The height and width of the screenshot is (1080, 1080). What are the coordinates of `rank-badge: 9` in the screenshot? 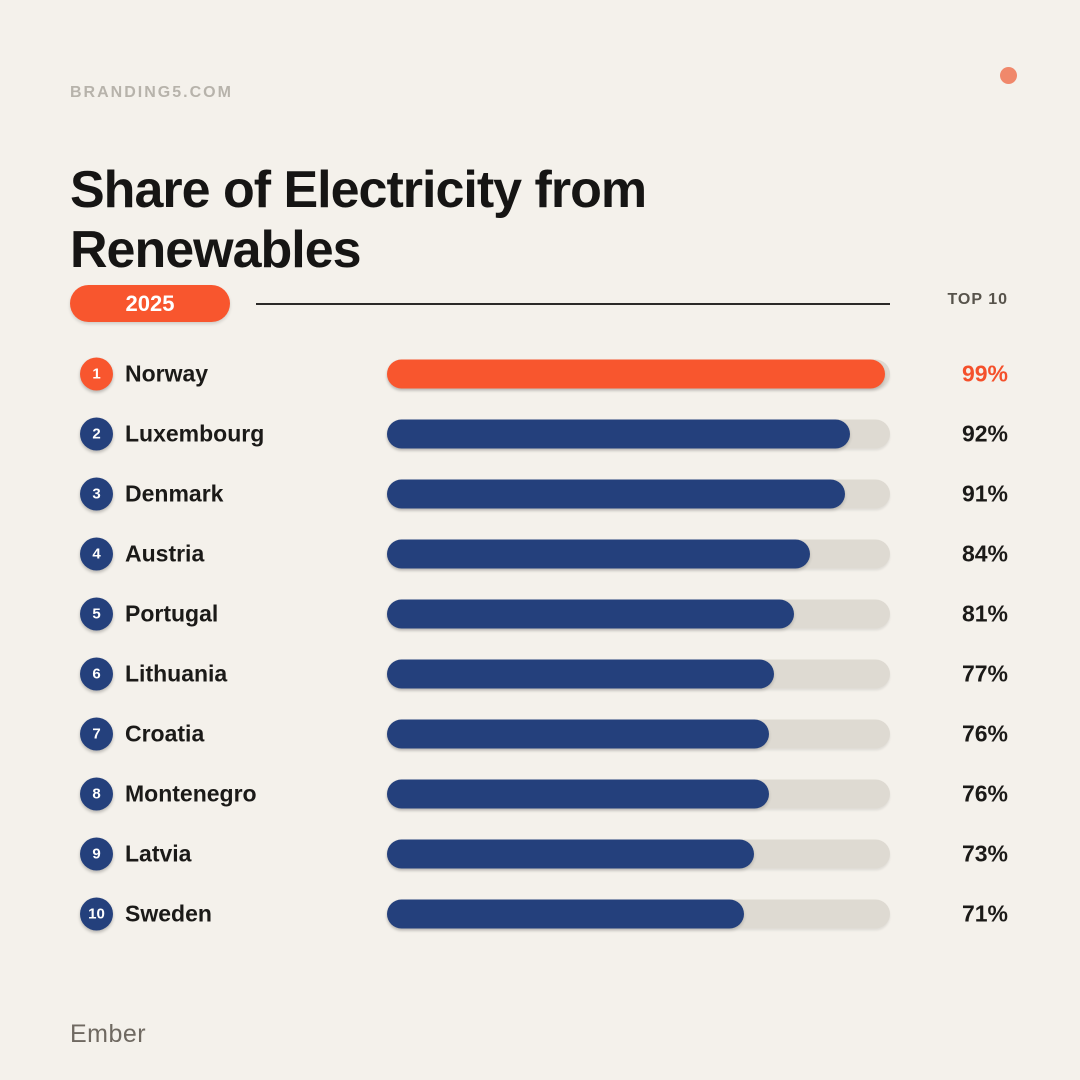 It's located at (96, 854).